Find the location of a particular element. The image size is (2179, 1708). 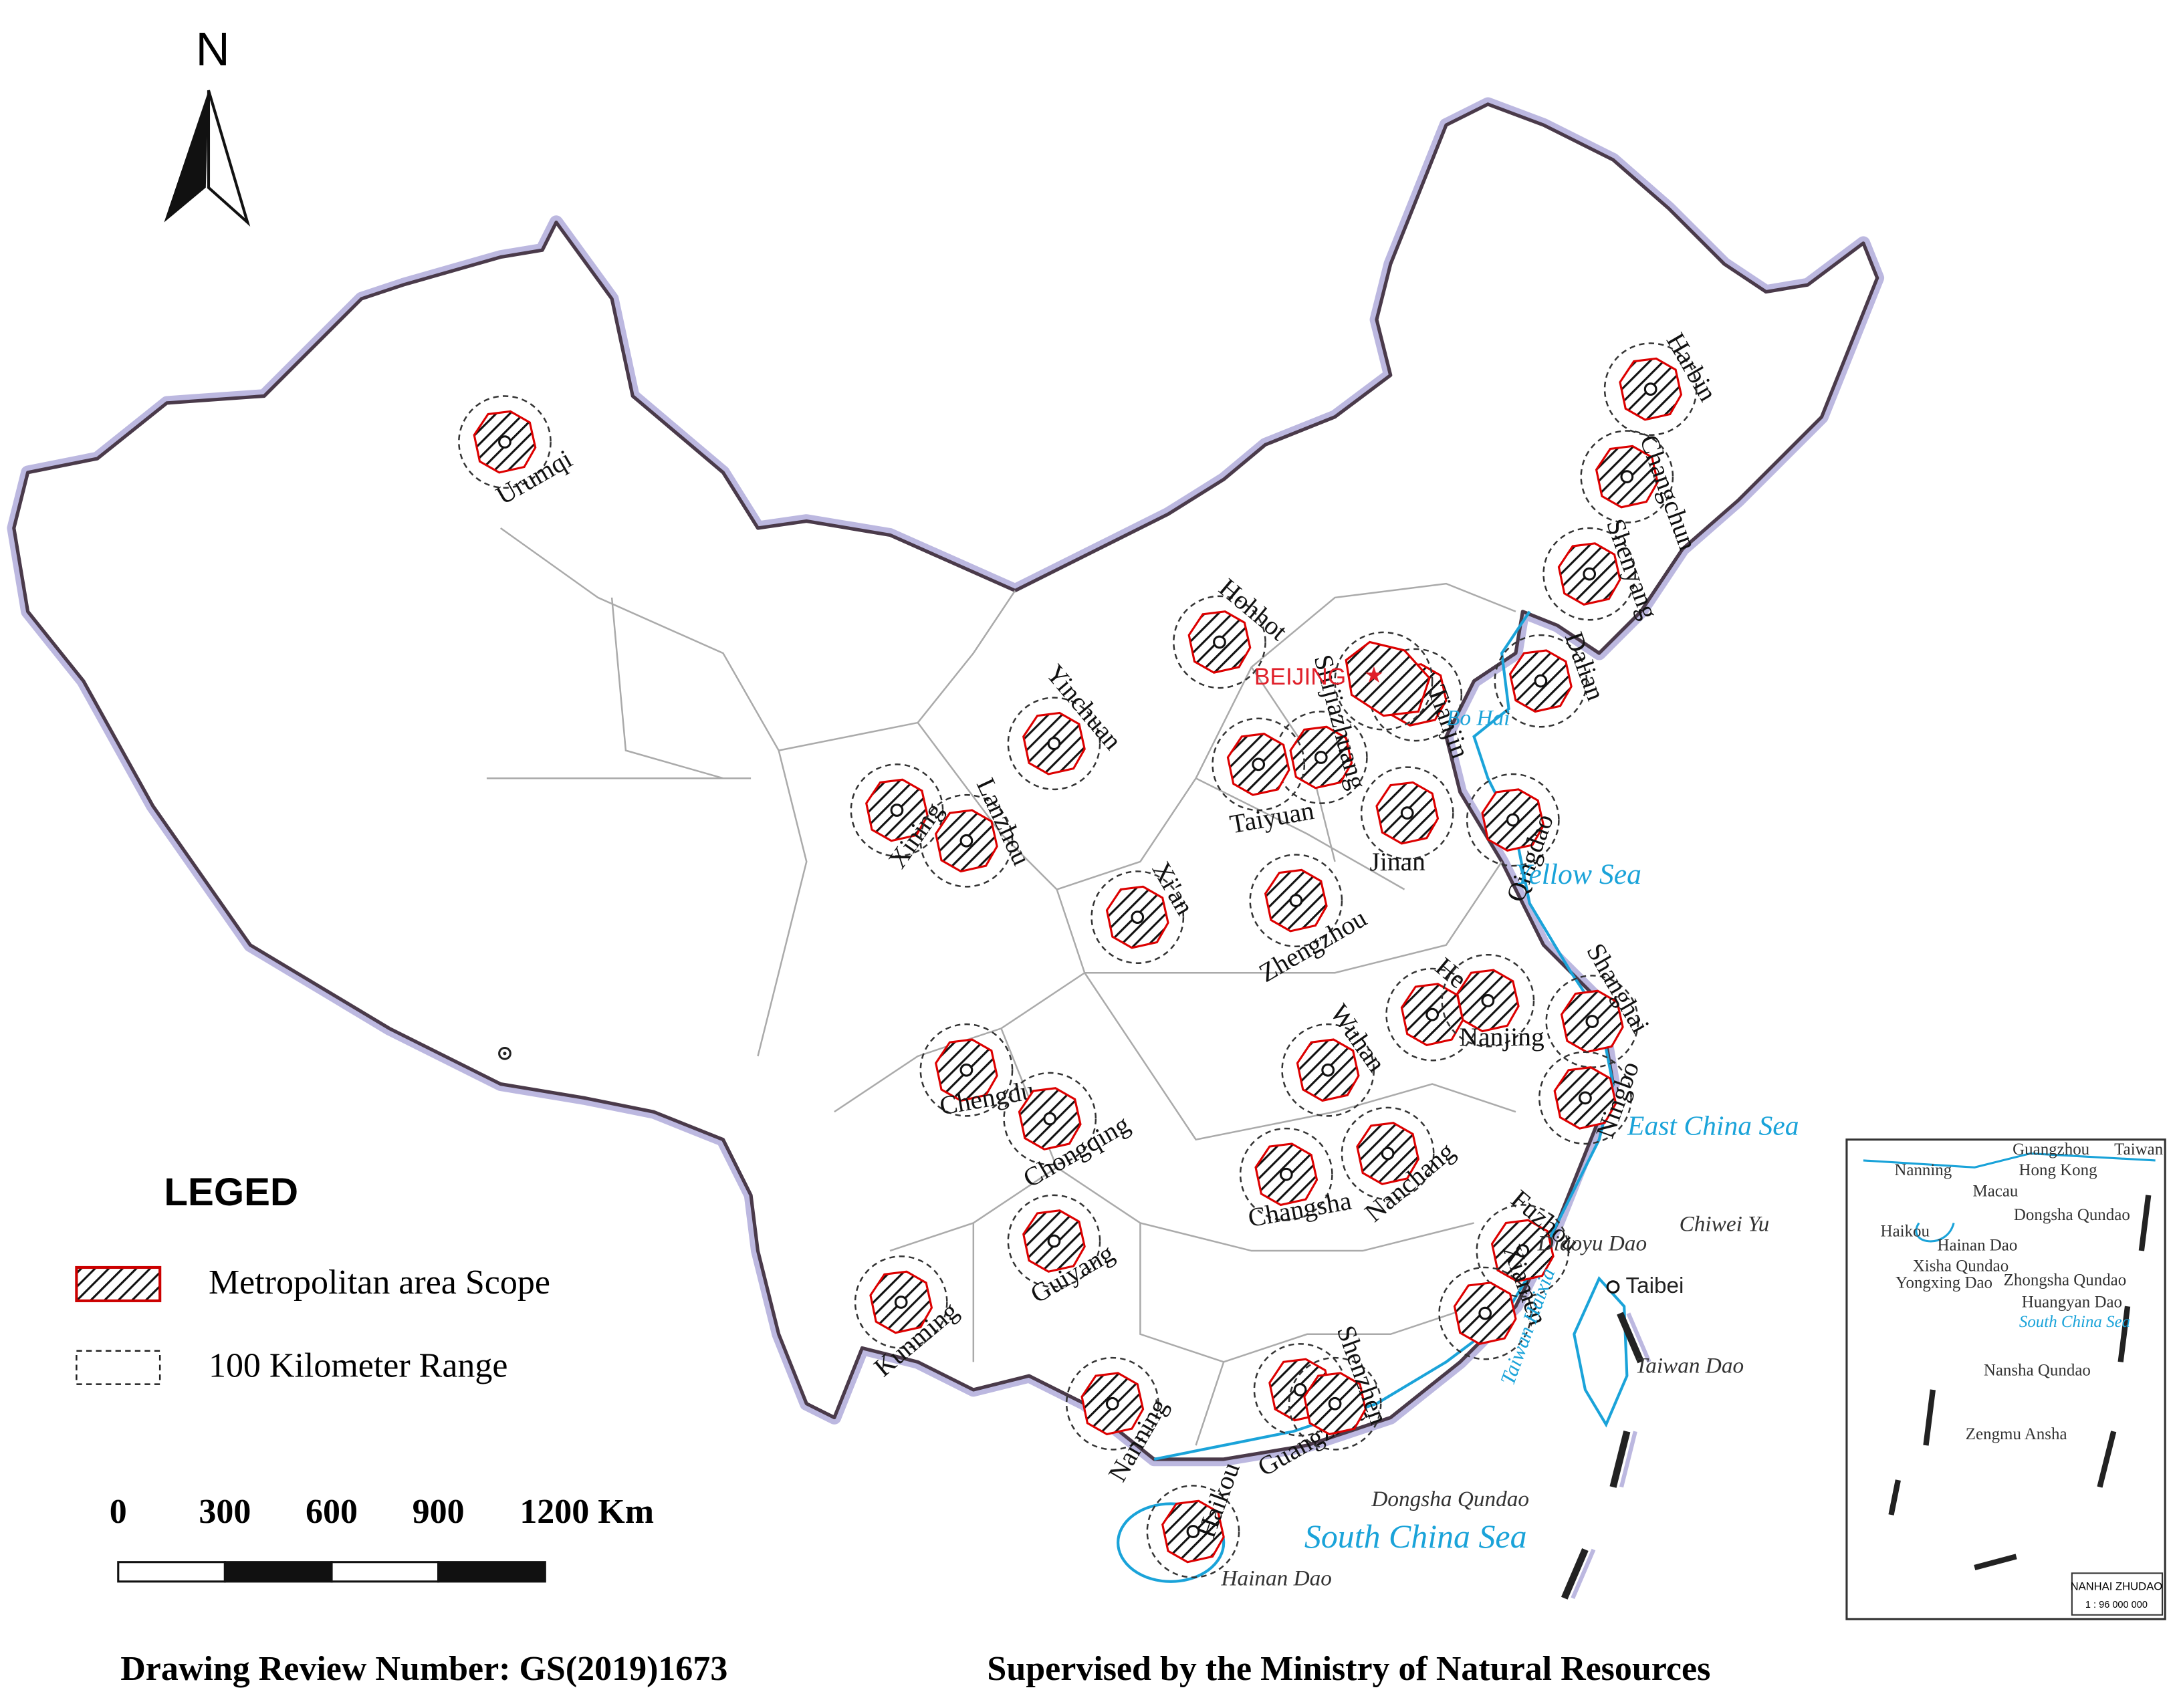

island-label: Taiwan Dao is located at coordinates (1689, 1366).